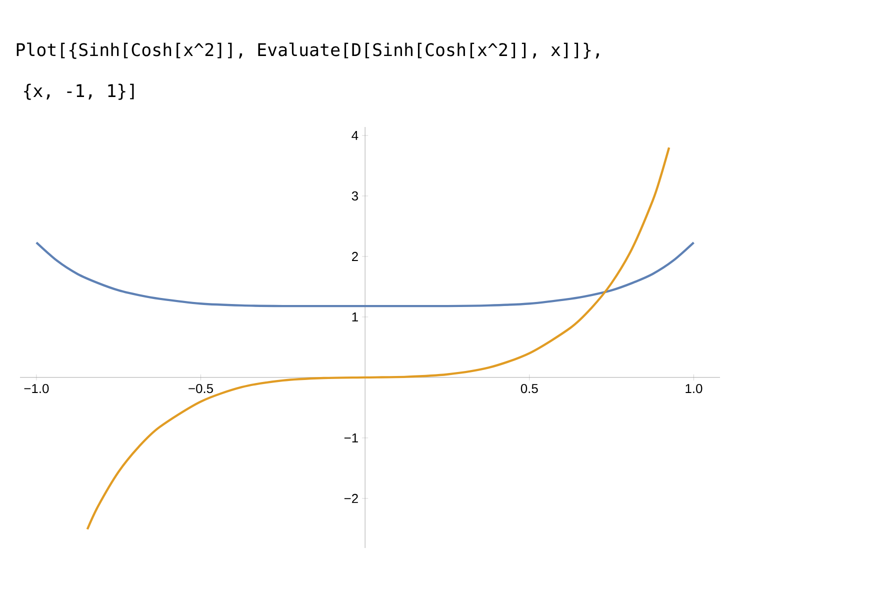 The height and width of the screenshot is (589, 880). Describe the element at coordinates (355, 196) in the screenshot. I see `y-tick-label: 3` at that location.